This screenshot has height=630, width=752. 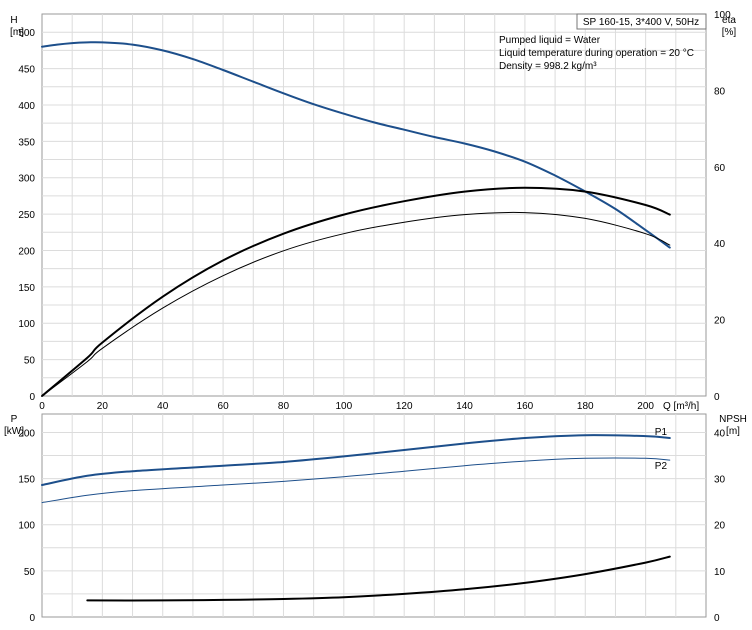 I want to click on bottom-left-tick-label: 0, so click(x=32, y=618).